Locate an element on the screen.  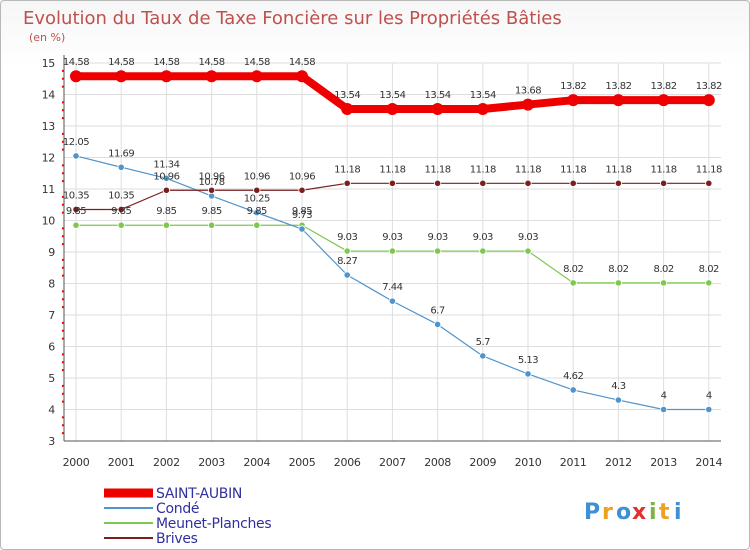
data-label: 5.13 is located at coordinates (528, 360).